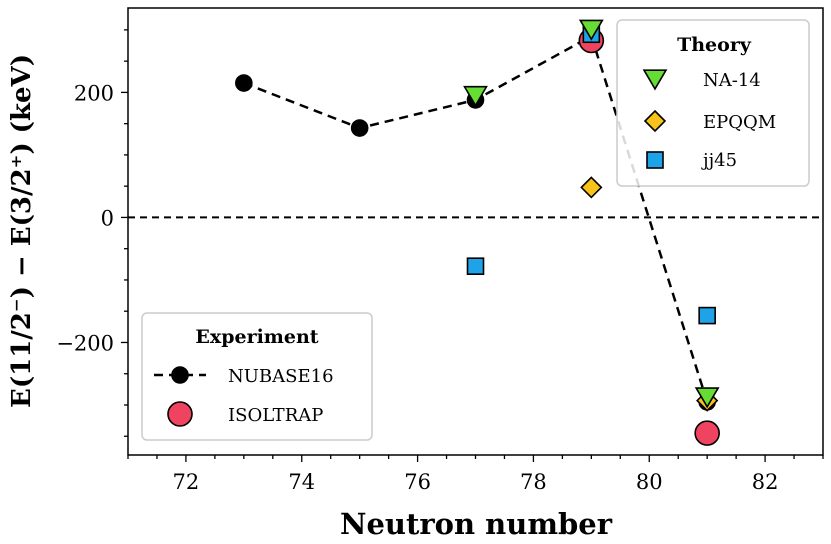 The width and height of the screenshot is (831, 544). I want to click on x-axis-ticks: 72 74 76 78 80 82, so click(475, 474).